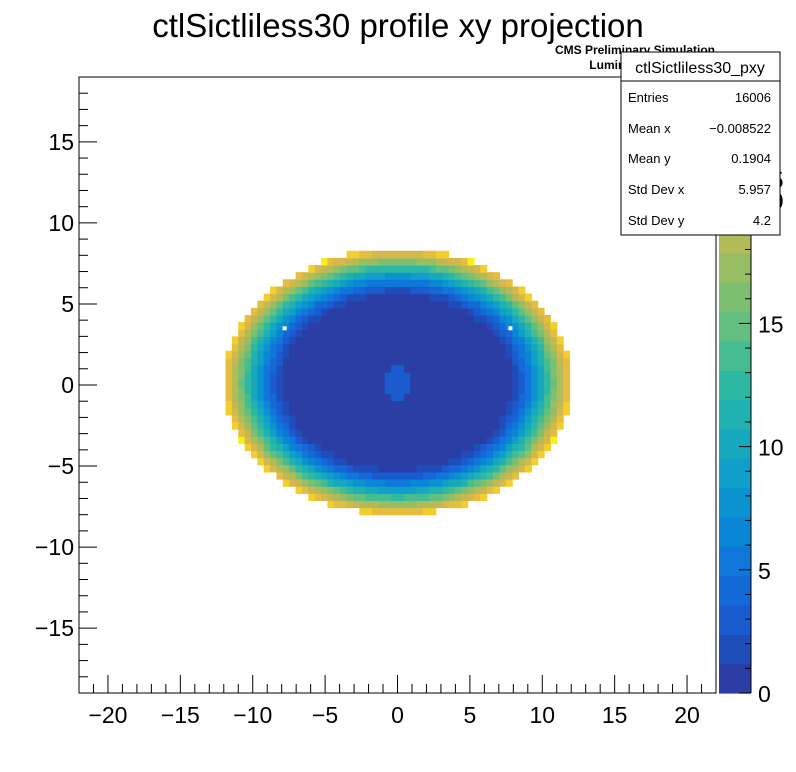  What do you see at coordinates (771, 448) in the screenshot?
I see `color-scale-label: 10` at bounding box center [771, 448].